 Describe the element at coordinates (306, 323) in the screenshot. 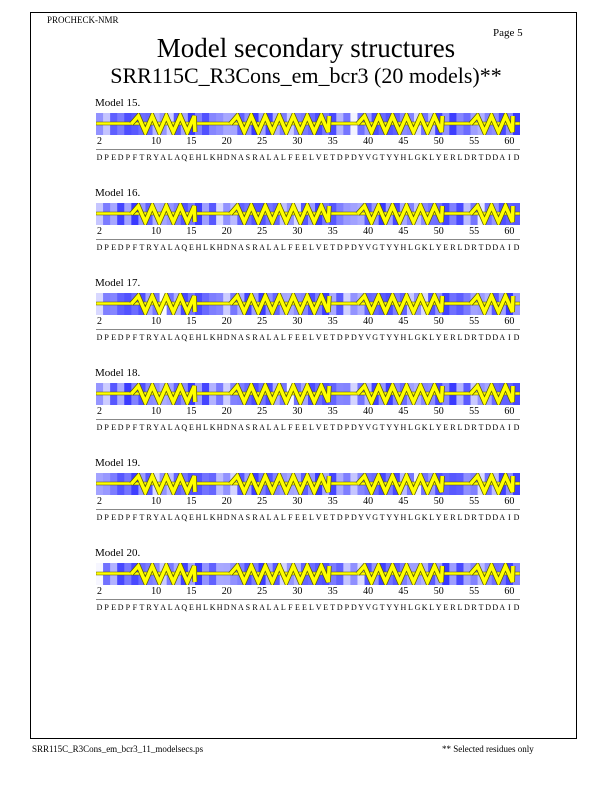

I see `residue-axis: 2 10 15 20 25 30 35 40 45 50 55 60` at that location.